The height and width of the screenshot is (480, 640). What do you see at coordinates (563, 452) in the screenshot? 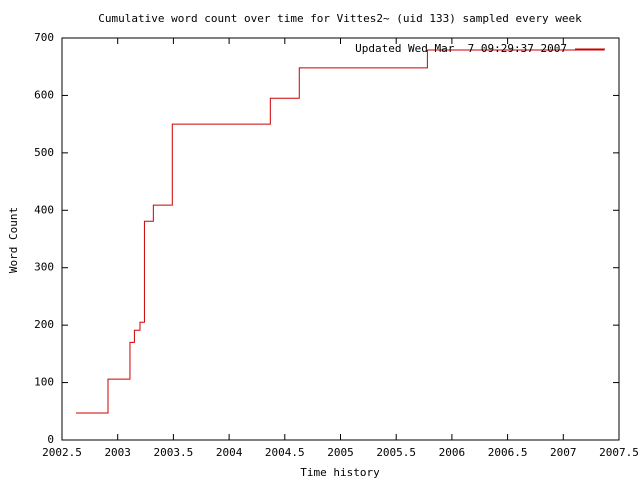
I see `x-tick-label: 2007` at bounding box center [563, 452].